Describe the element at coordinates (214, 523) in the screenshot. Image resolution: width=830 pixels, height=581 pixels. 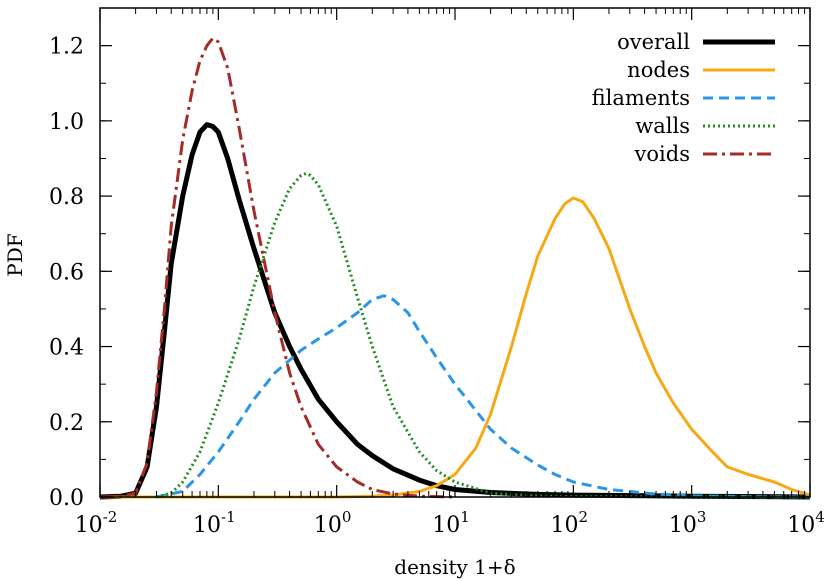
I see `x-tick-label: 10⁻¹` at that location.